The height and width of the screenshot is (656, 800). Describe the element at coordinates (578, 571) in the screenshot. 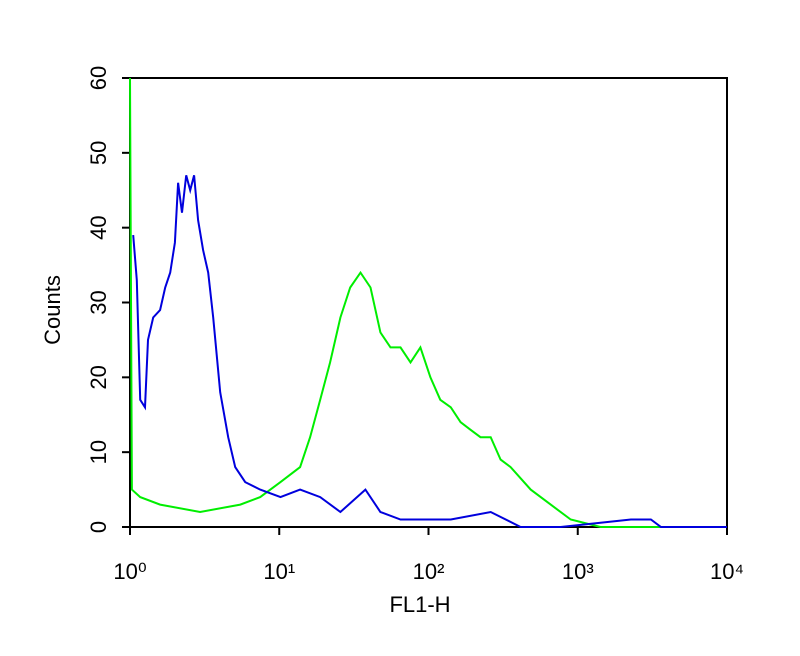

I see `x-tick-label: 10³` at that location.